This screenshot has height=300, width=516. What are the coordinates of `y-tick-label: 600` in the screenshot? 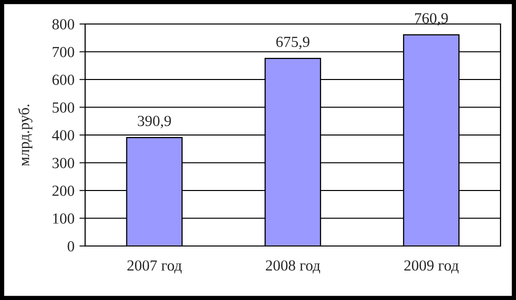 It's located at (63, 79).